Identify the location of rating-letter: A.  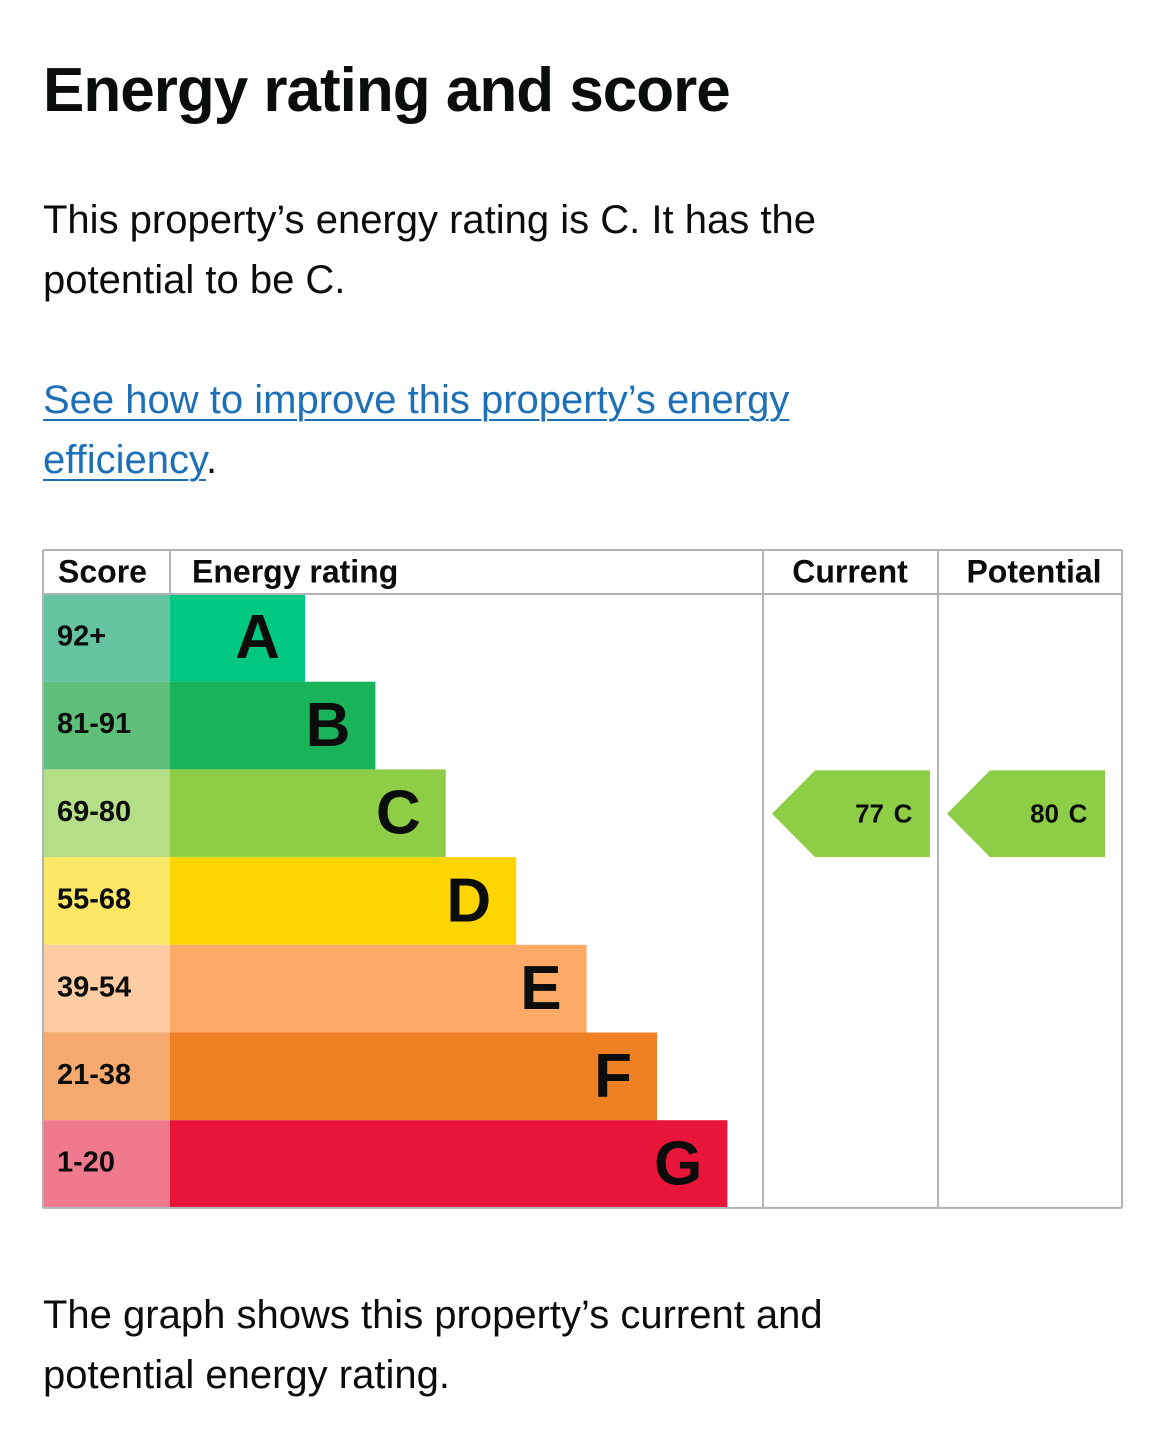
(257, 637).